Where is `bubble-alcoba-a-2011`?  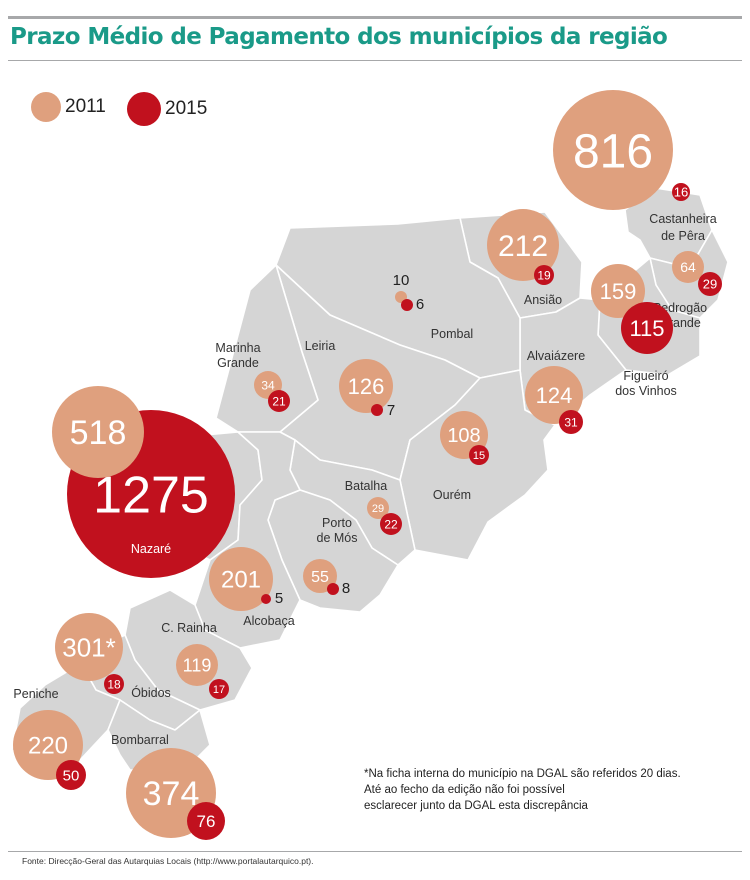 bubble-alcoba-a-2011 is located at coordinates (241, 579).